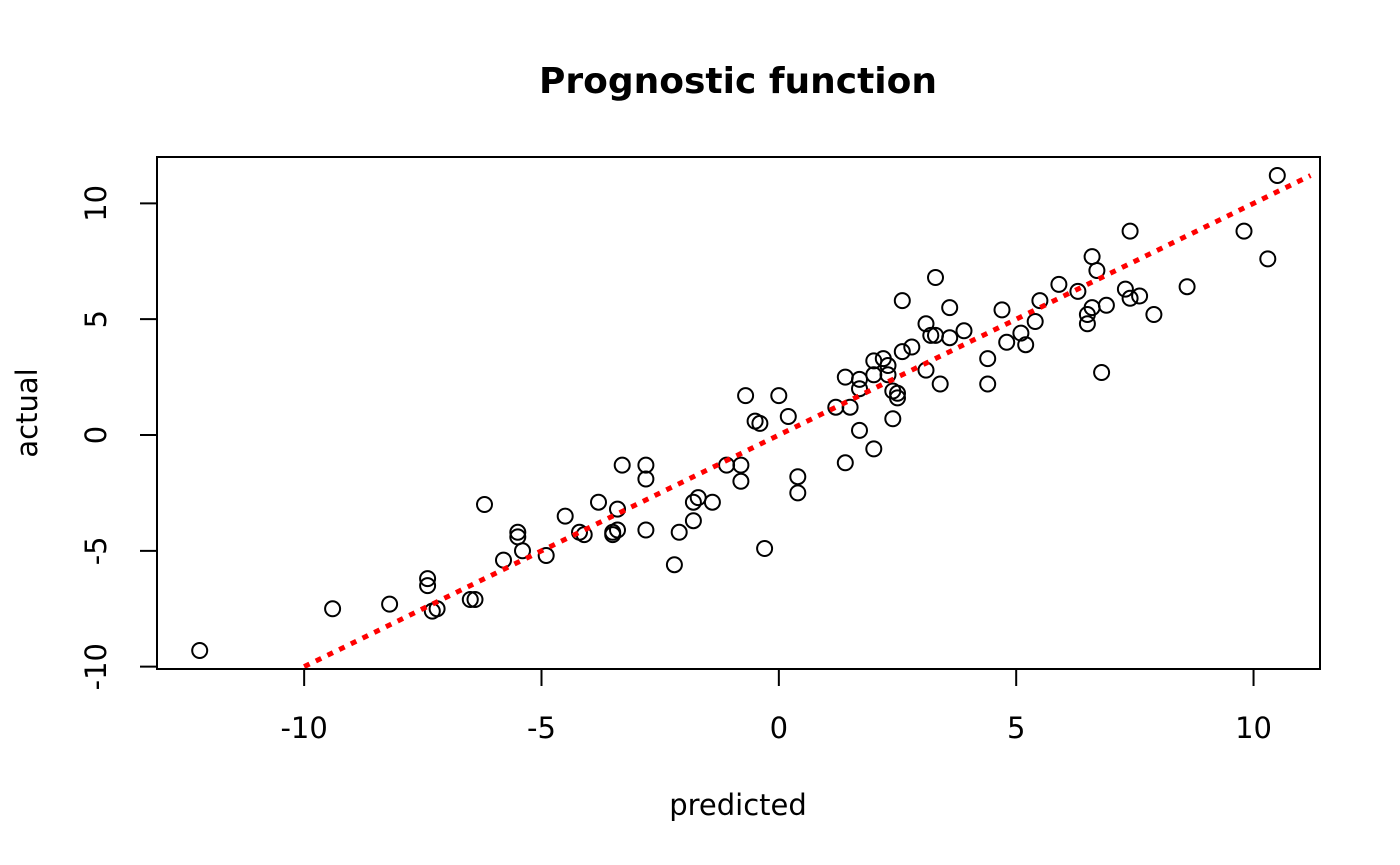  What do you see at coordinates (96, 435) in the screenshot?
I see `y-tick-label: 0` at bounding box center [96, 435].